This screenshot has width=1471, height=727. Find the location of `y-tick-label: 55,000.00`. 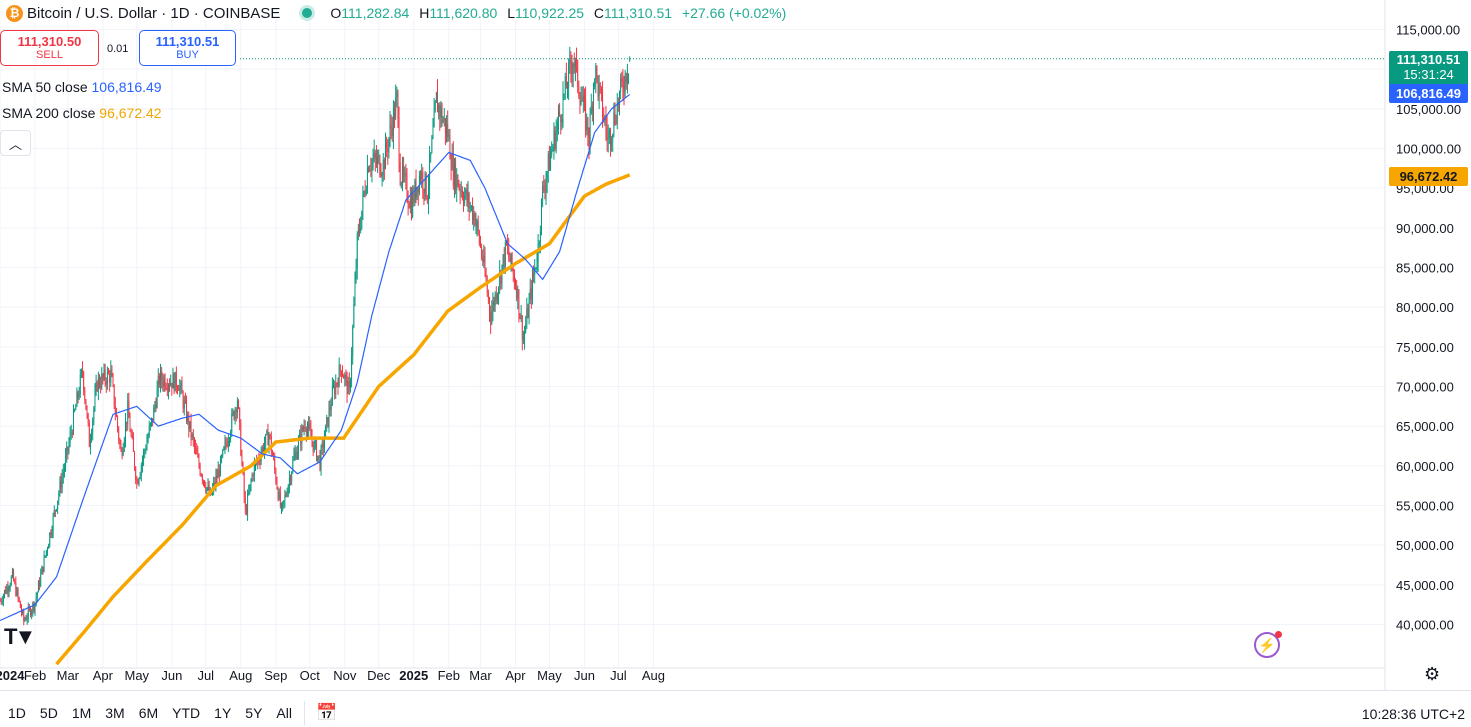

y-tick-label: 55,000.00 is located at coordinates (1425, 506).